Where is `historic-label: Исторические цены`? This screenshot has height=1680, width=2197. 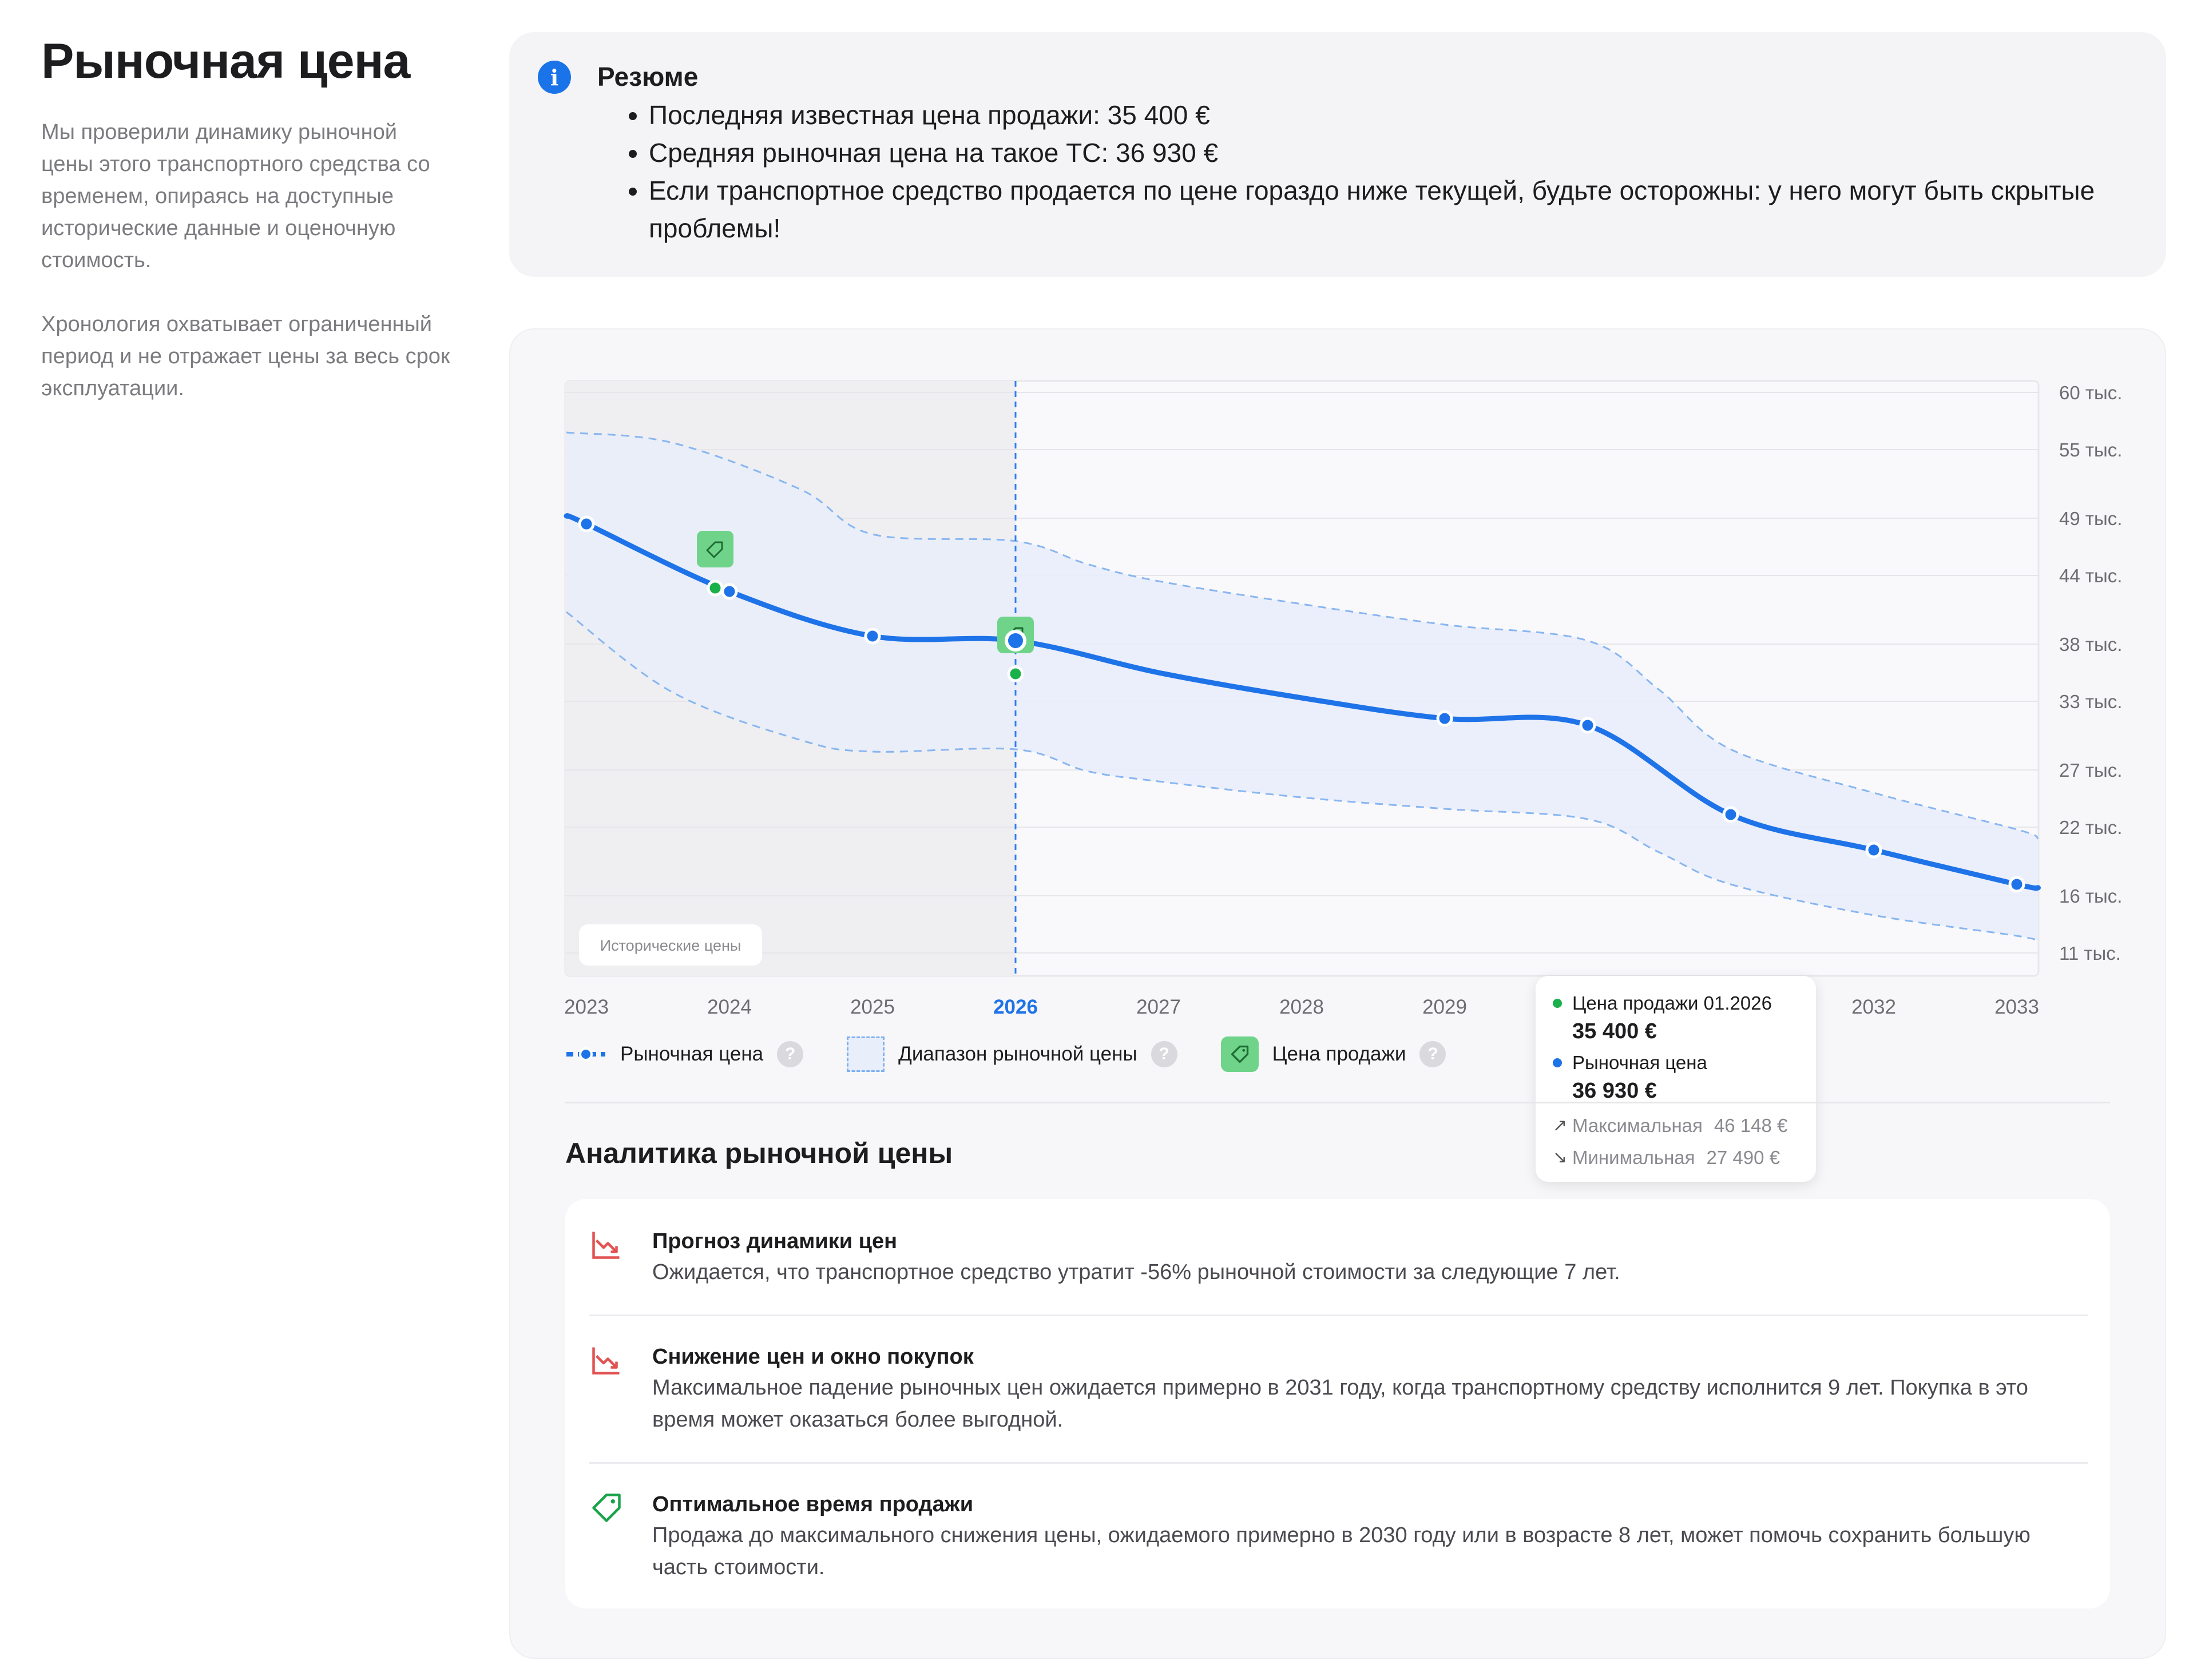 historic-label: Исторические цены is located at coordinates (670, 946).